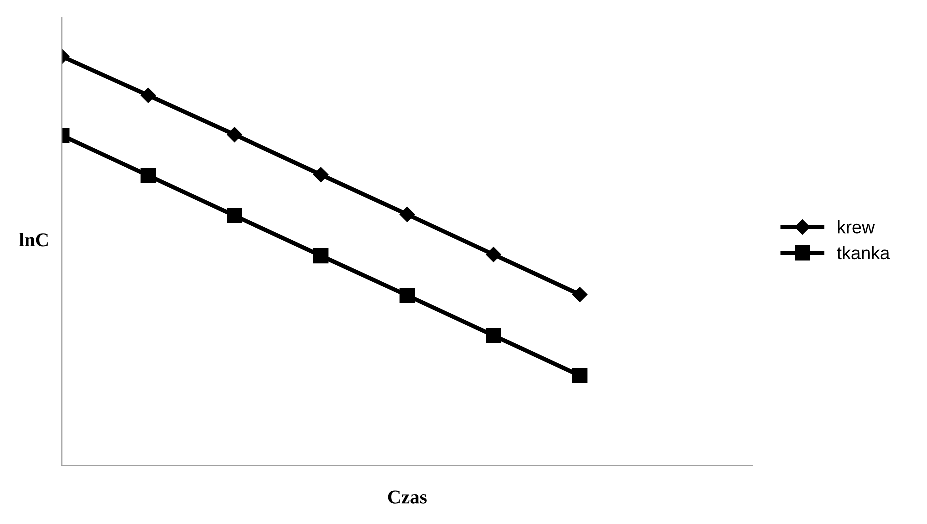 Image resolution: width=927 pixels, height=524 pixels. Describe the element at coordinates (34, 240) in the screenshot. I see `y-axis-title: lnC` at that location.